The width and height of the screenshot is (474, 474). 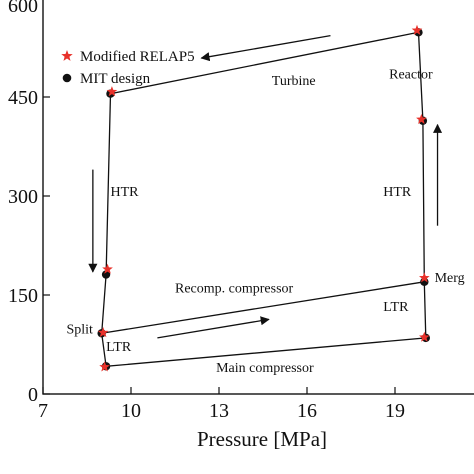 What do you see at coordinates (294, 81) in the screenshot?
I see `annotation-label: Turbine` at bounding box center [294, 81].